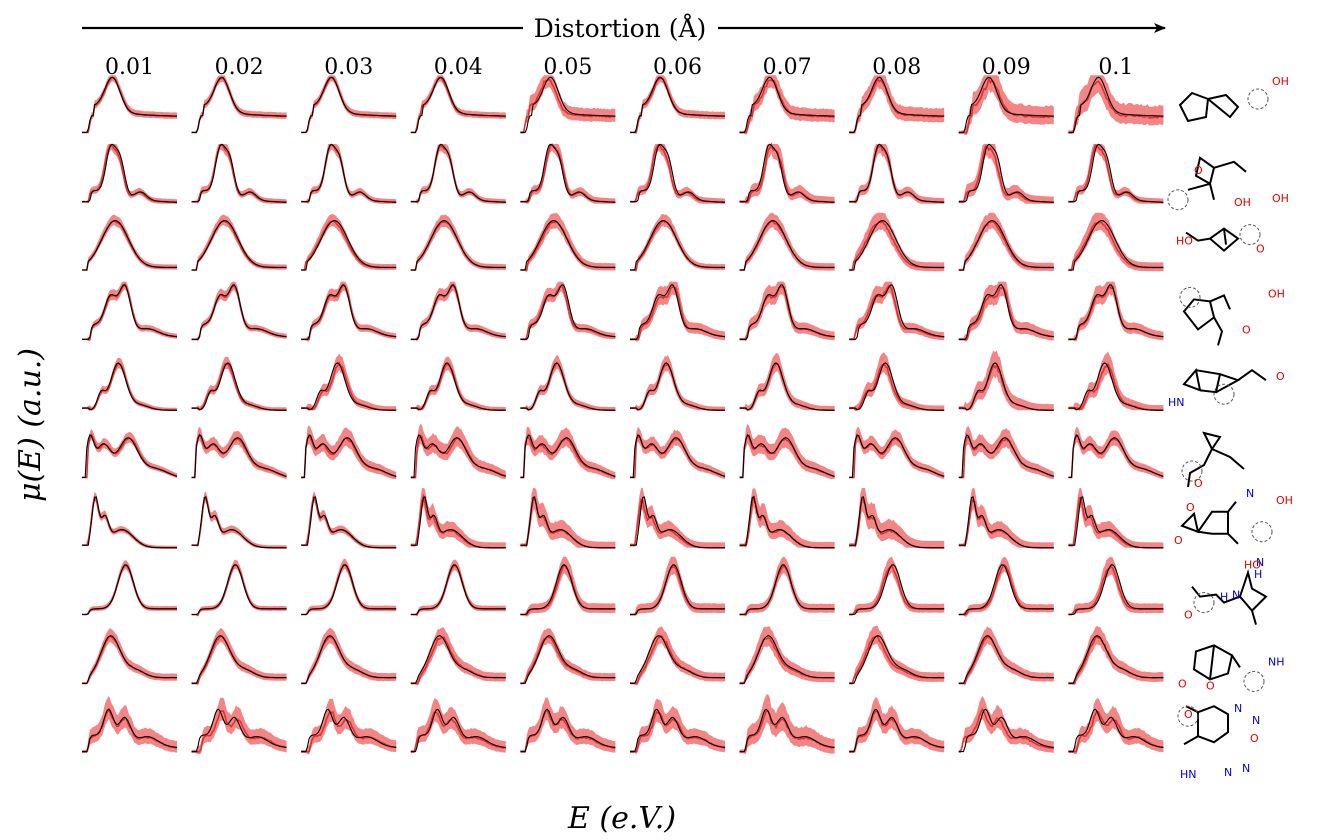 The width and height of the screenshot is (1317, 840). I want to click on molecule-structure: OO N, so click(1217, 472).